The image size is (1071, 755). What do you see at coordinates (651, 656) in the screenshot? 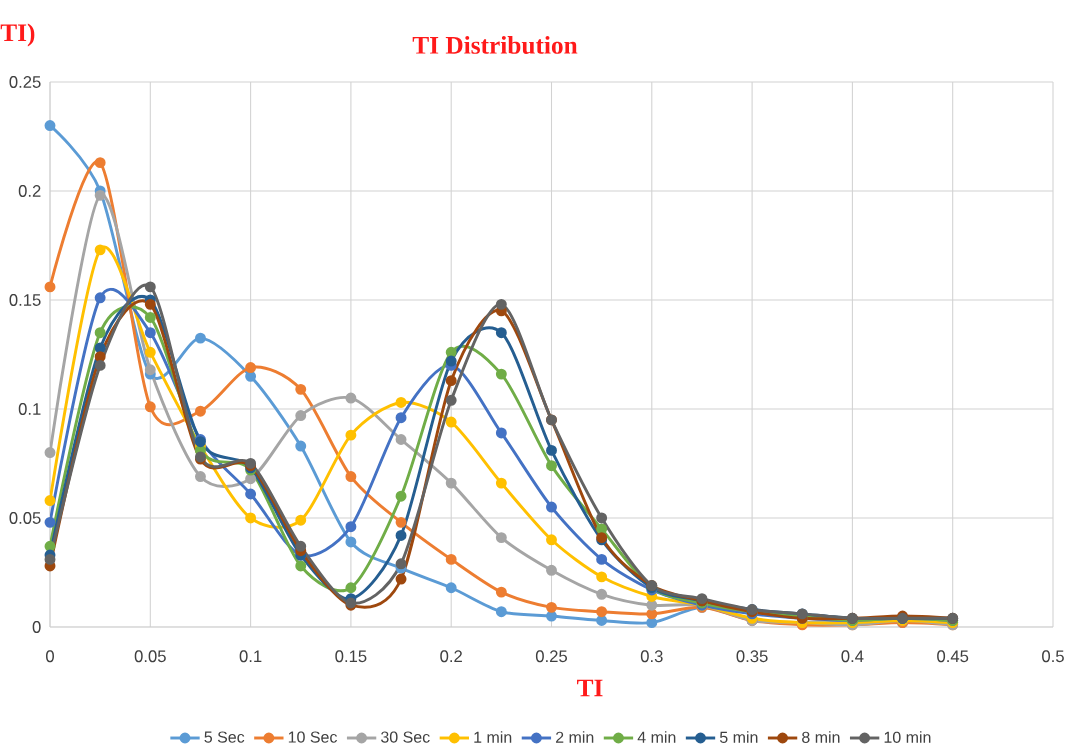
I see `x-tick-label: 0.3` at bounding box center [651, 656].